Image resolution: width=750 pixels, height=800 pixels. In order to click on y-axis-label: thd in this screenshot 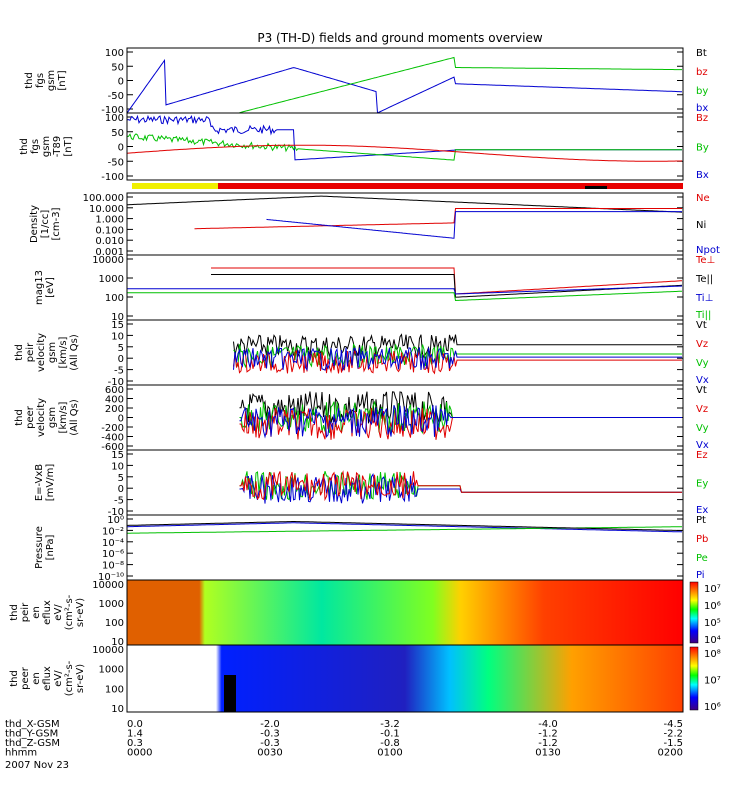, I will do `click(14, 612)`.